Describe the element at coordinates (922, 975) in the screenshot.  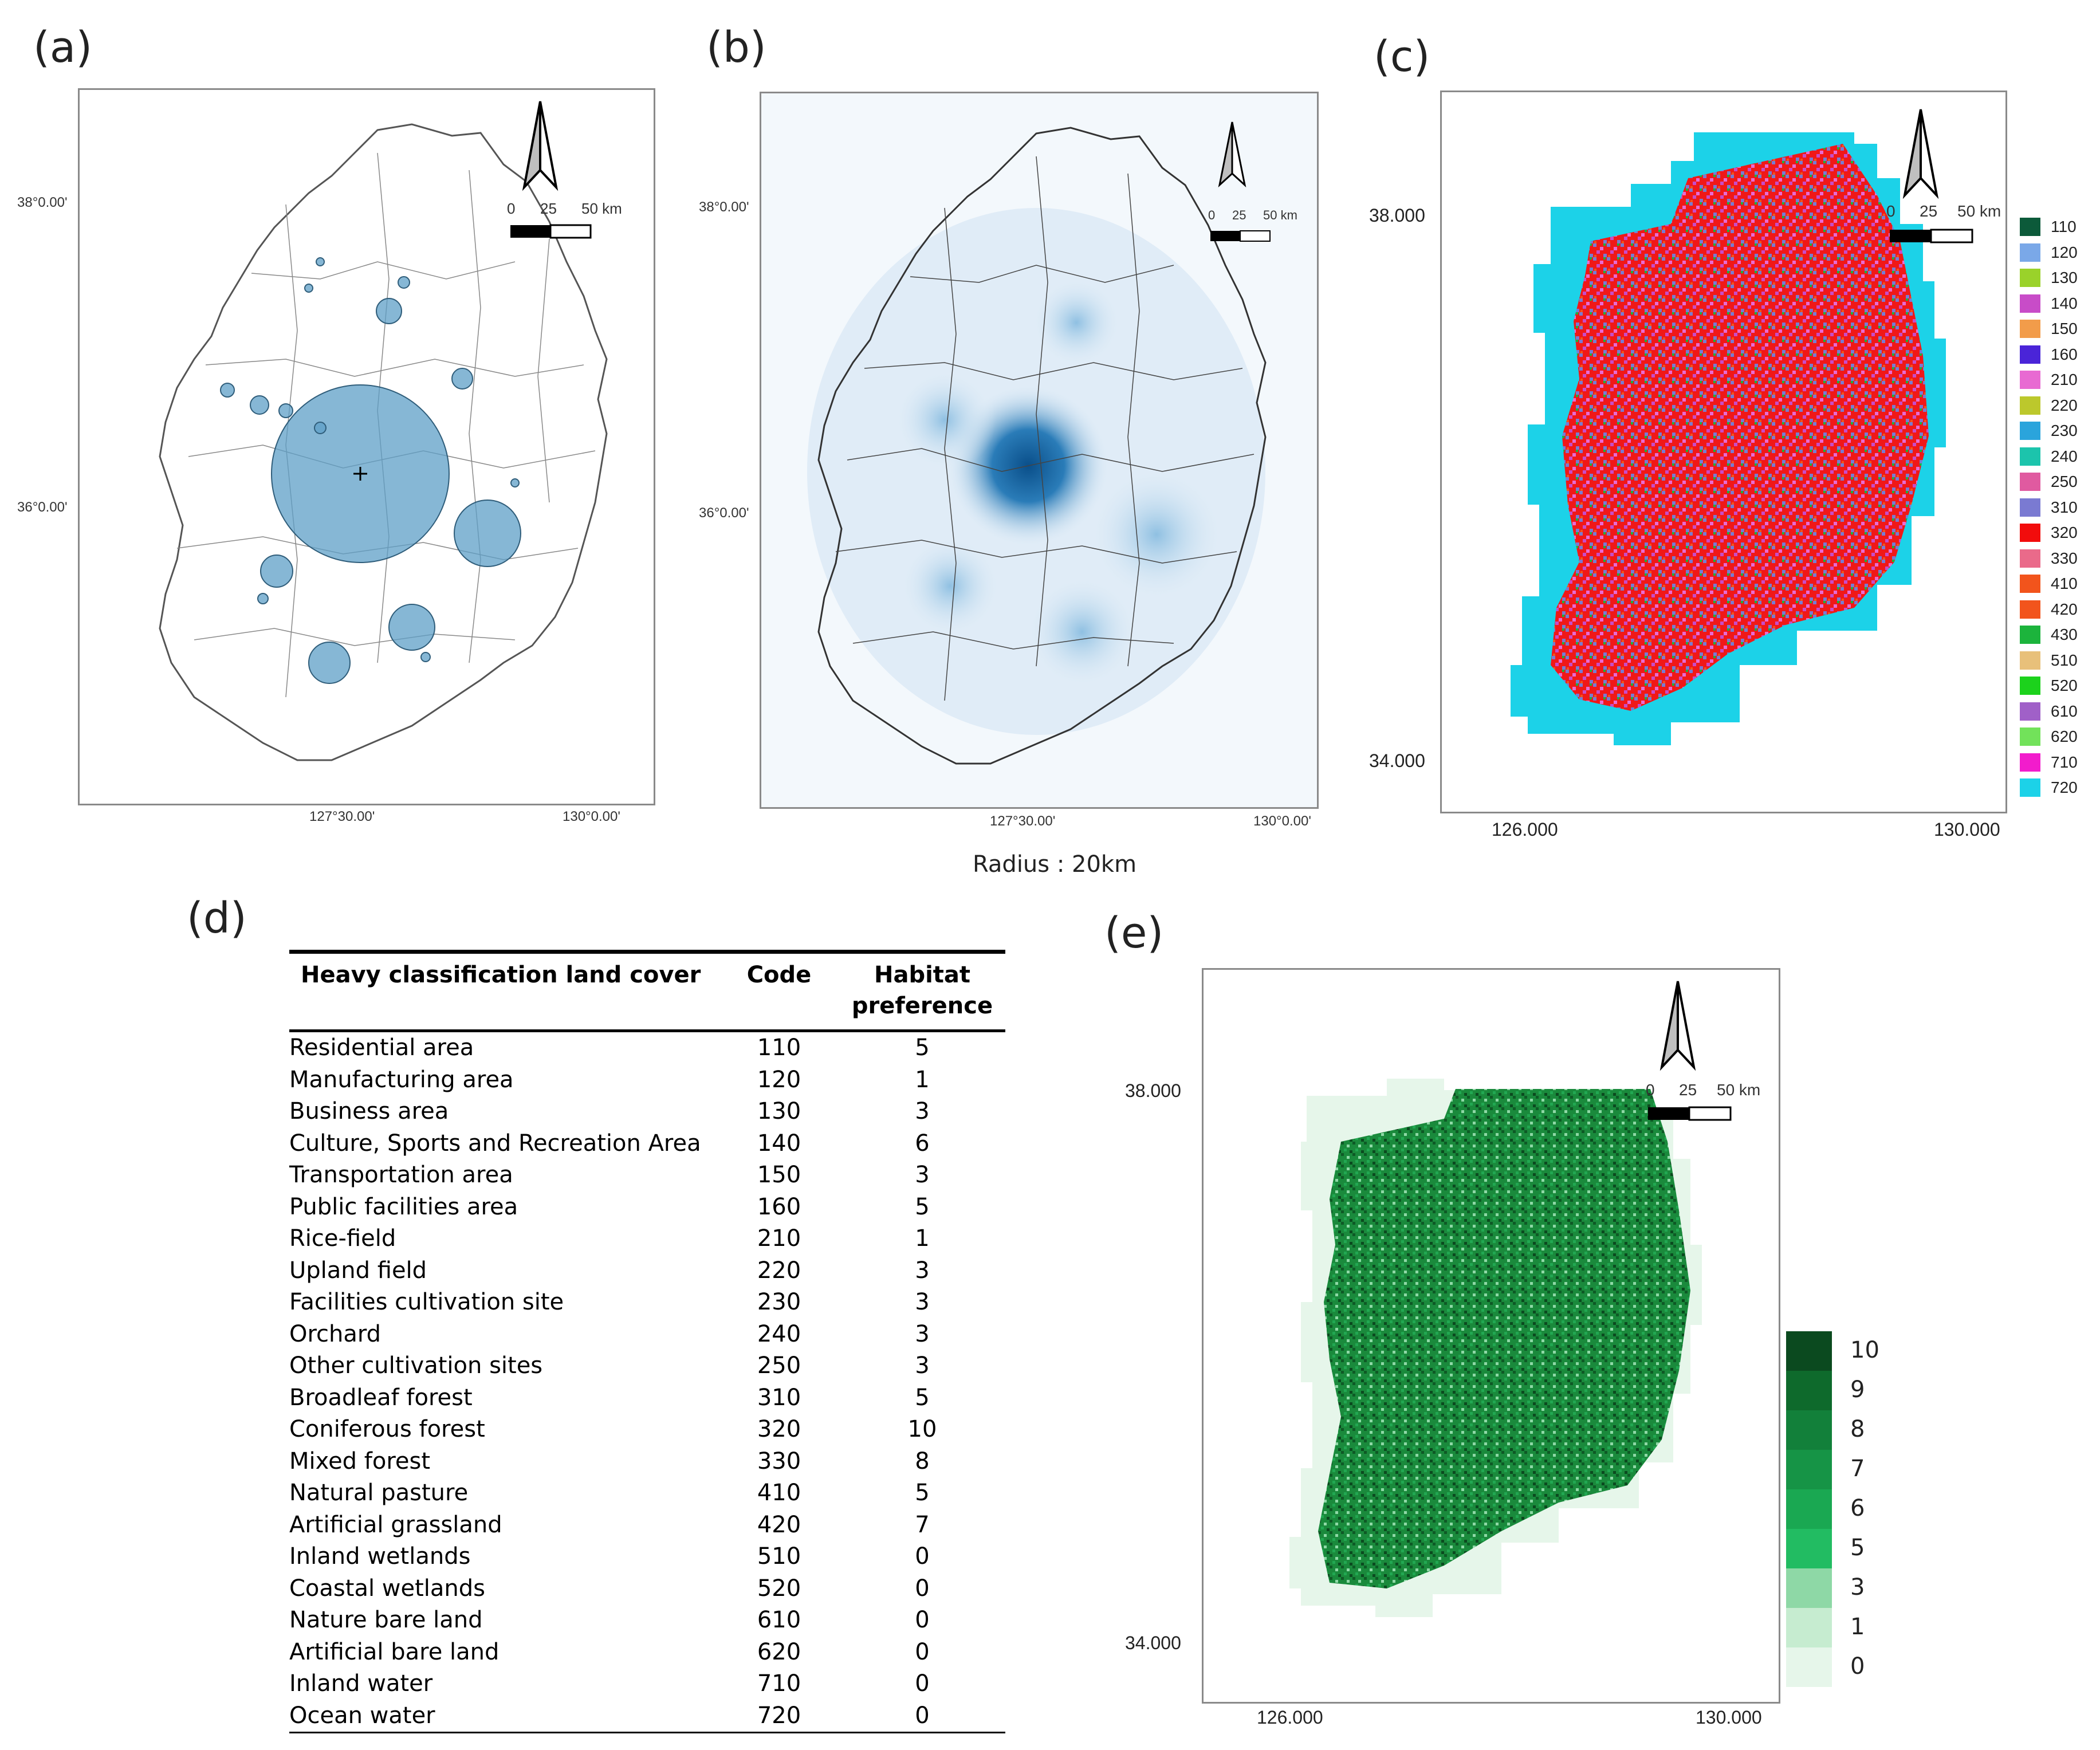
I see `header-habitat-line1: Habitat` at that location.